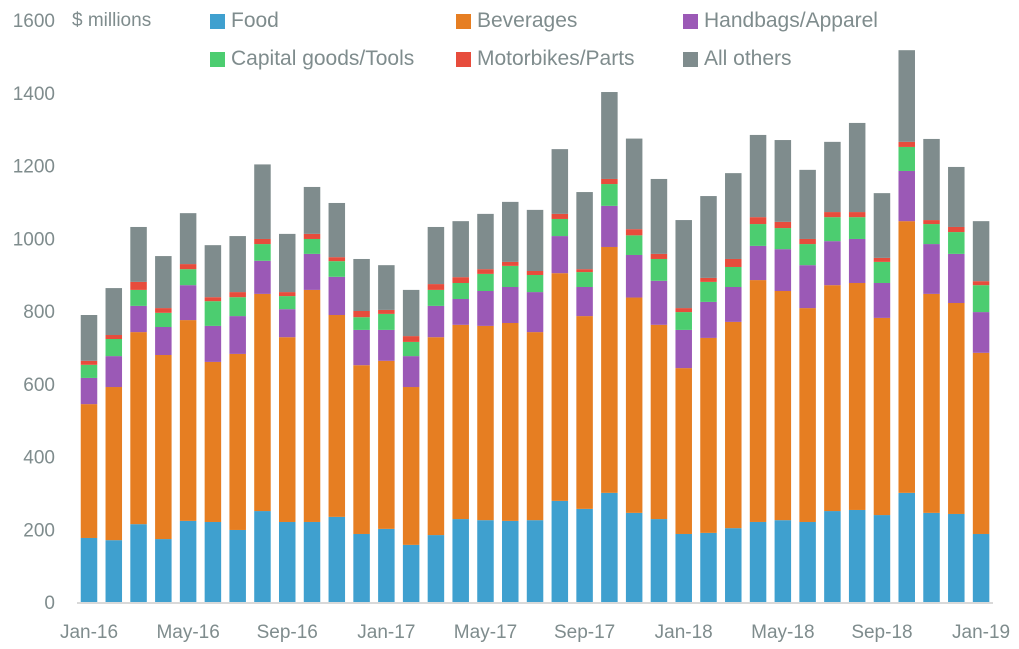 The width and height of the screenshot is (1019, 649). I want to click on y-tick-label: 600, so click(39, 385).